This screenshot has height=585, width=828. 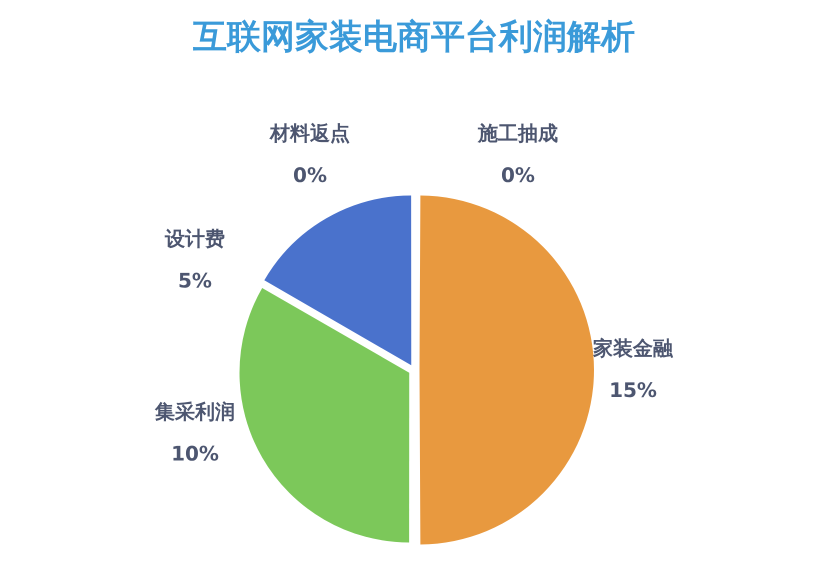 I want to click on category-label: 施工抽成, so click(x=518, y=132).